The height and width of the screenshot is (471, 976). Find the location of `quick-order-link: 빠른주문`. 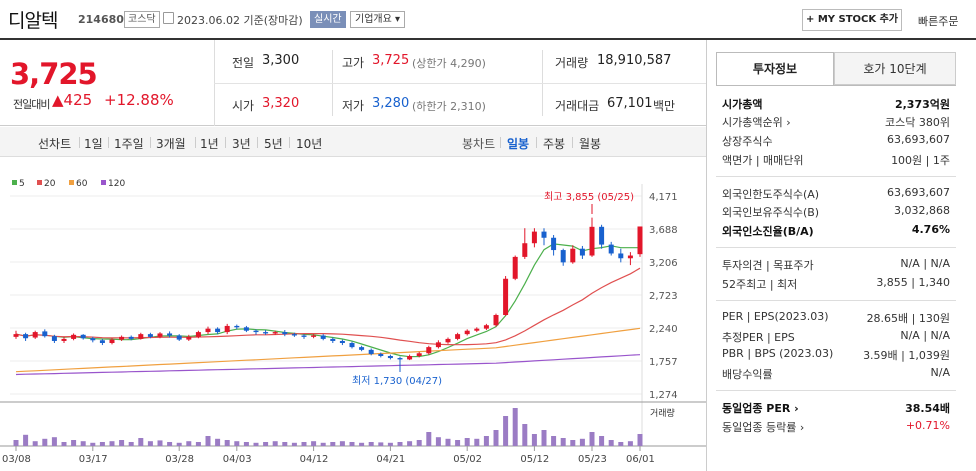

quick-order-link: 빠른주문 is located at coordinates (938, 21).